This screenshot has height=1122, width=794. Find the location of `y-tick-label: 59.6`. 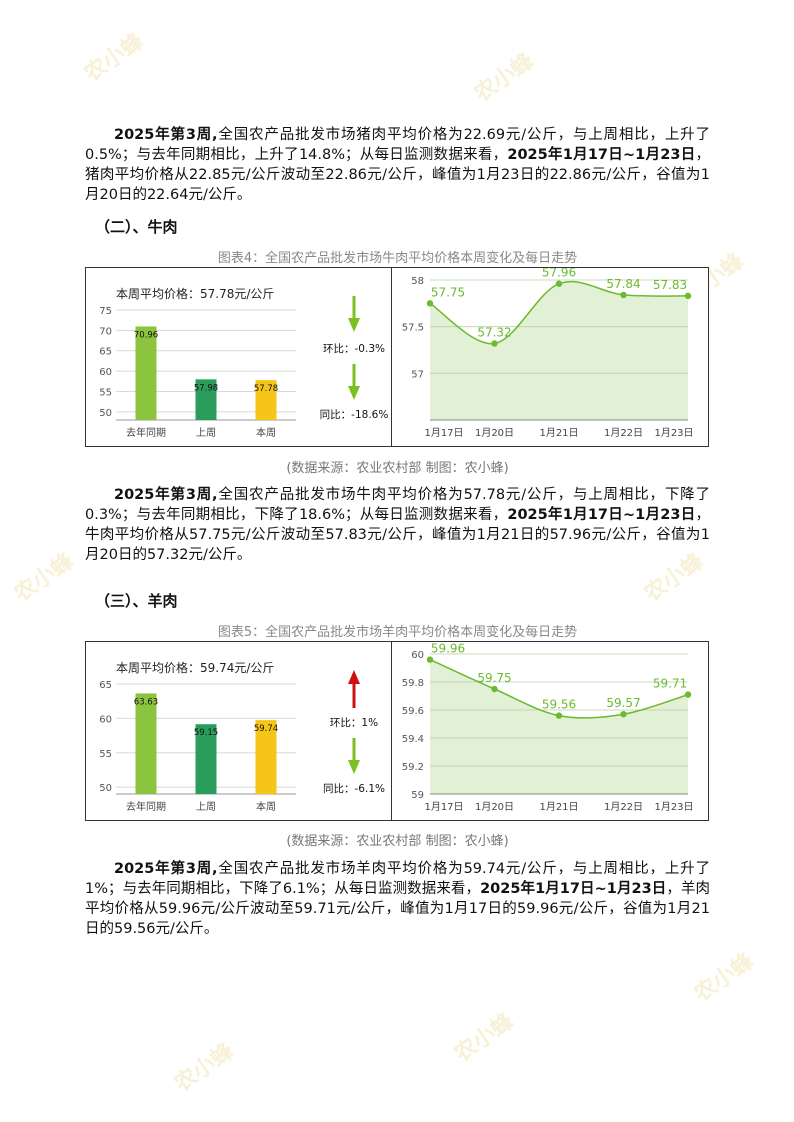

y-tick-label: 59.6 is located at coordinates (413, 711).